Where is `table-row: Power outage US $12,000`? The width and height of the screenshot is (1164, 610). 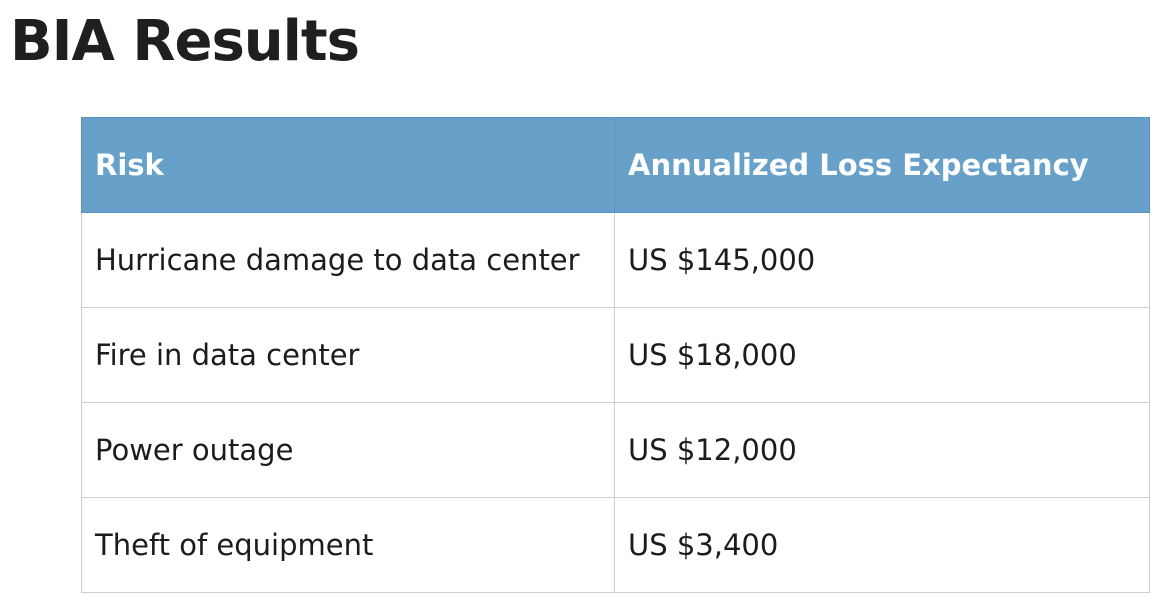
table-row: Power outage US $12,000 is located at coordinates (615, 450).